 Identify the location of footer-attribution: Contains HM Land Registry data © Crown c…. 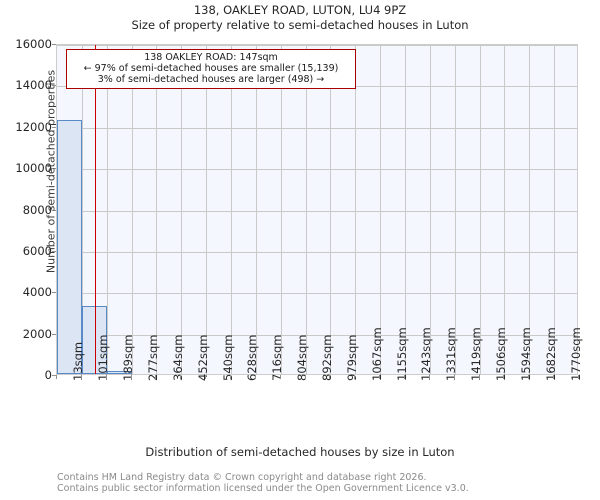
(327, 483).